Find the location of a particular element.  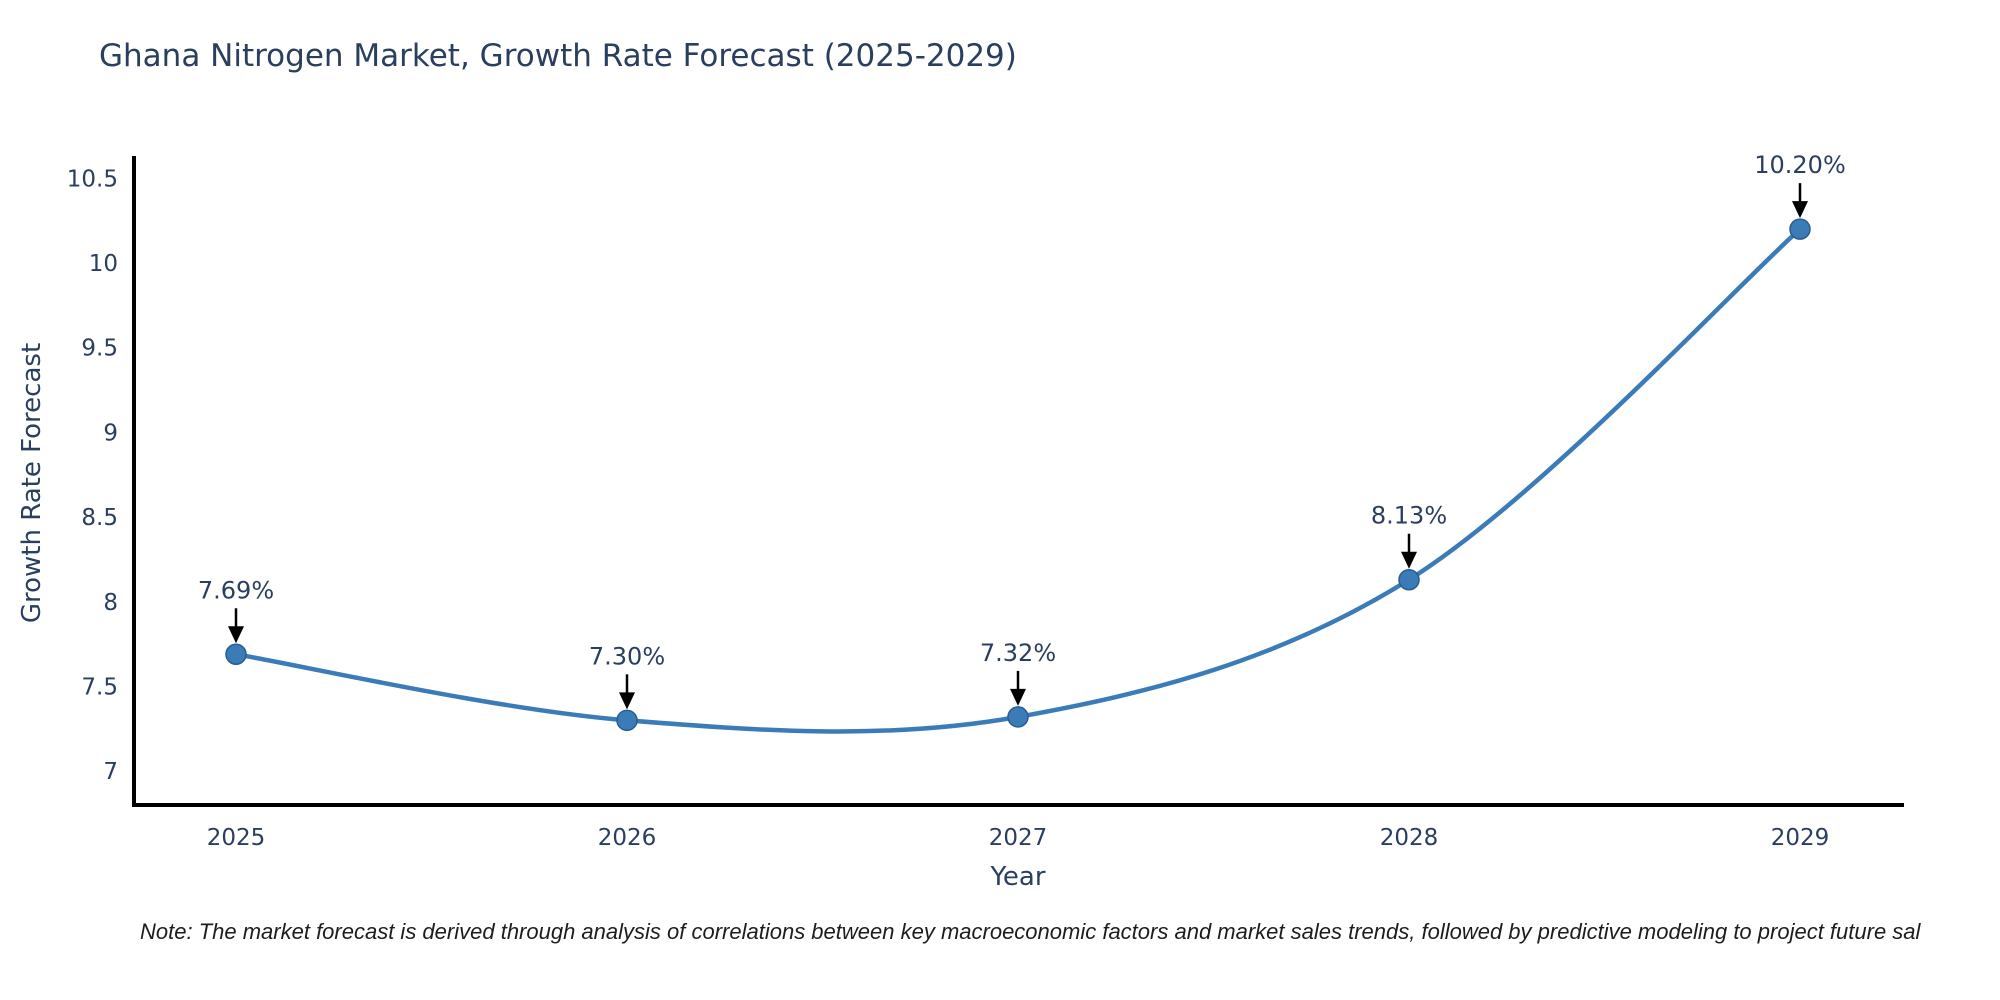

annotation-label: 7.32% is located at coordinates (1018, 653).